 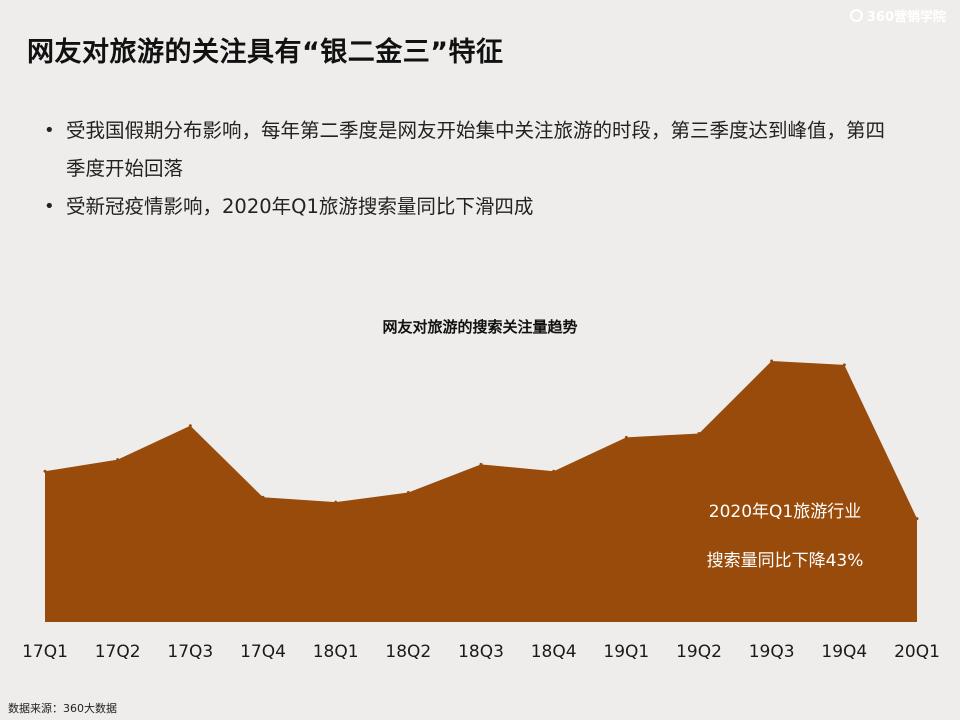 I want to click on x-tick-label: 18Q4, so click(x=554, y=652).